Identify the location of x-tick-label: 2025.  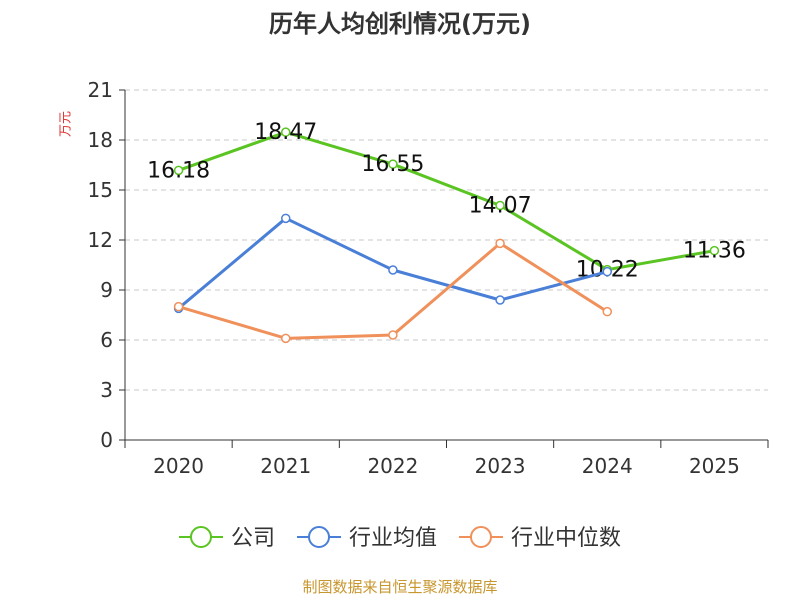
(714, 466).